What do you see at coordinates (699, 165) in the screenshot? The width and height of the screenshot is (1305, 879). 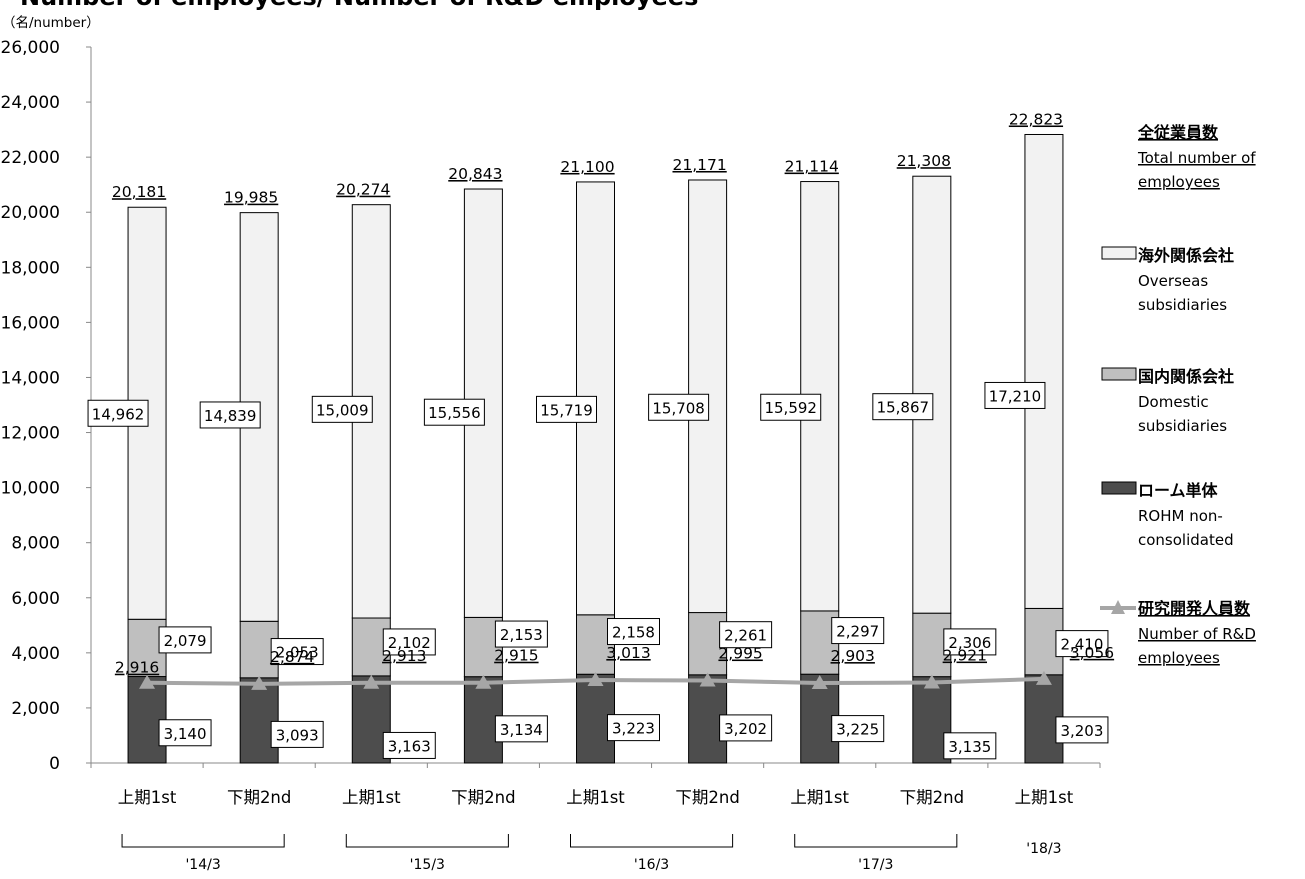 I see `total-value-label: 21,171` at bounding box center [699, 165].